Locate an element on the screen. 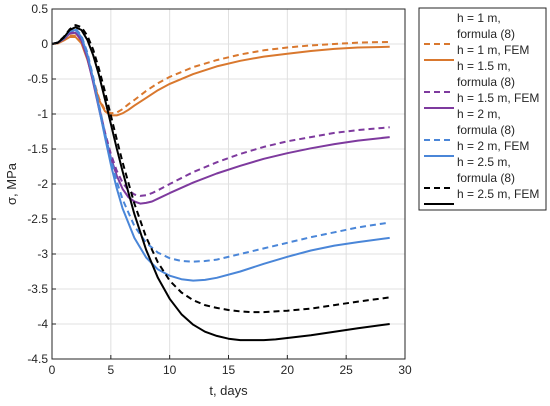 The width and height of the screenshot is (550, 406). y-tick-label-7: -3 is located at coordinates (42, 254).